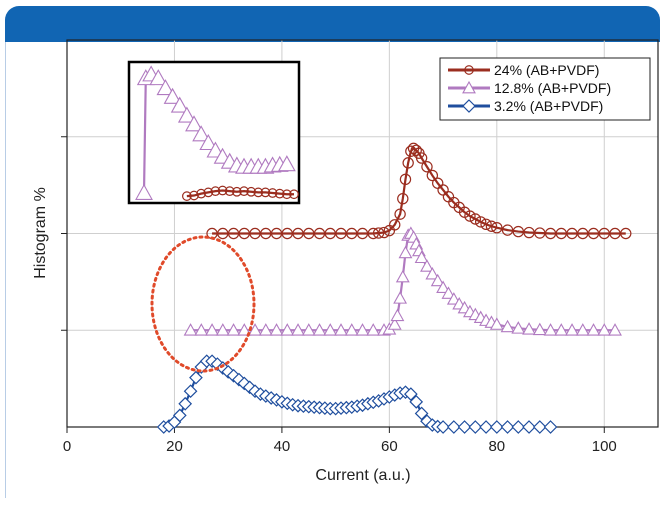  What do you see at coordinates (604, 446) in the screenshot?
I see `x-tick-label: 100` at bounding box center [604, 446].